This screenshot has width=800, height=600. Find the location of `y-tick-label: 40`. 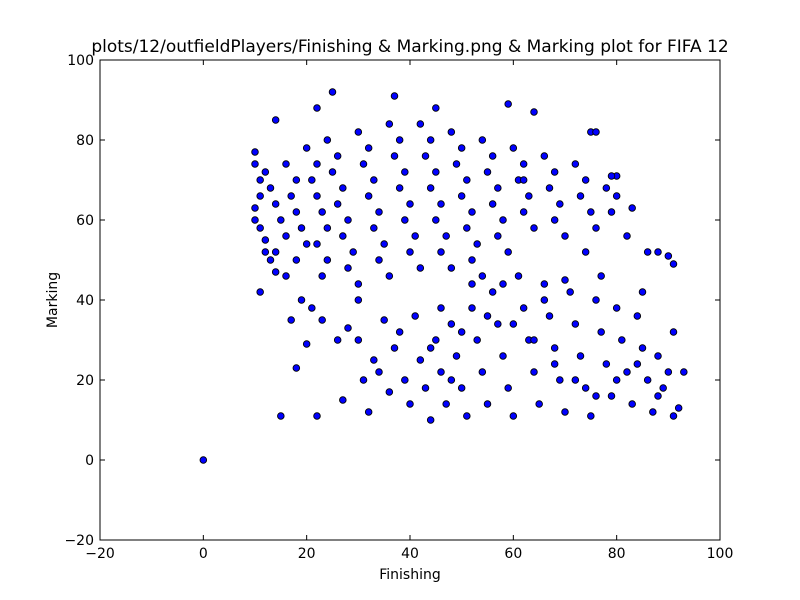

y-tick-label: 40 is located at coordinates (85, 301).